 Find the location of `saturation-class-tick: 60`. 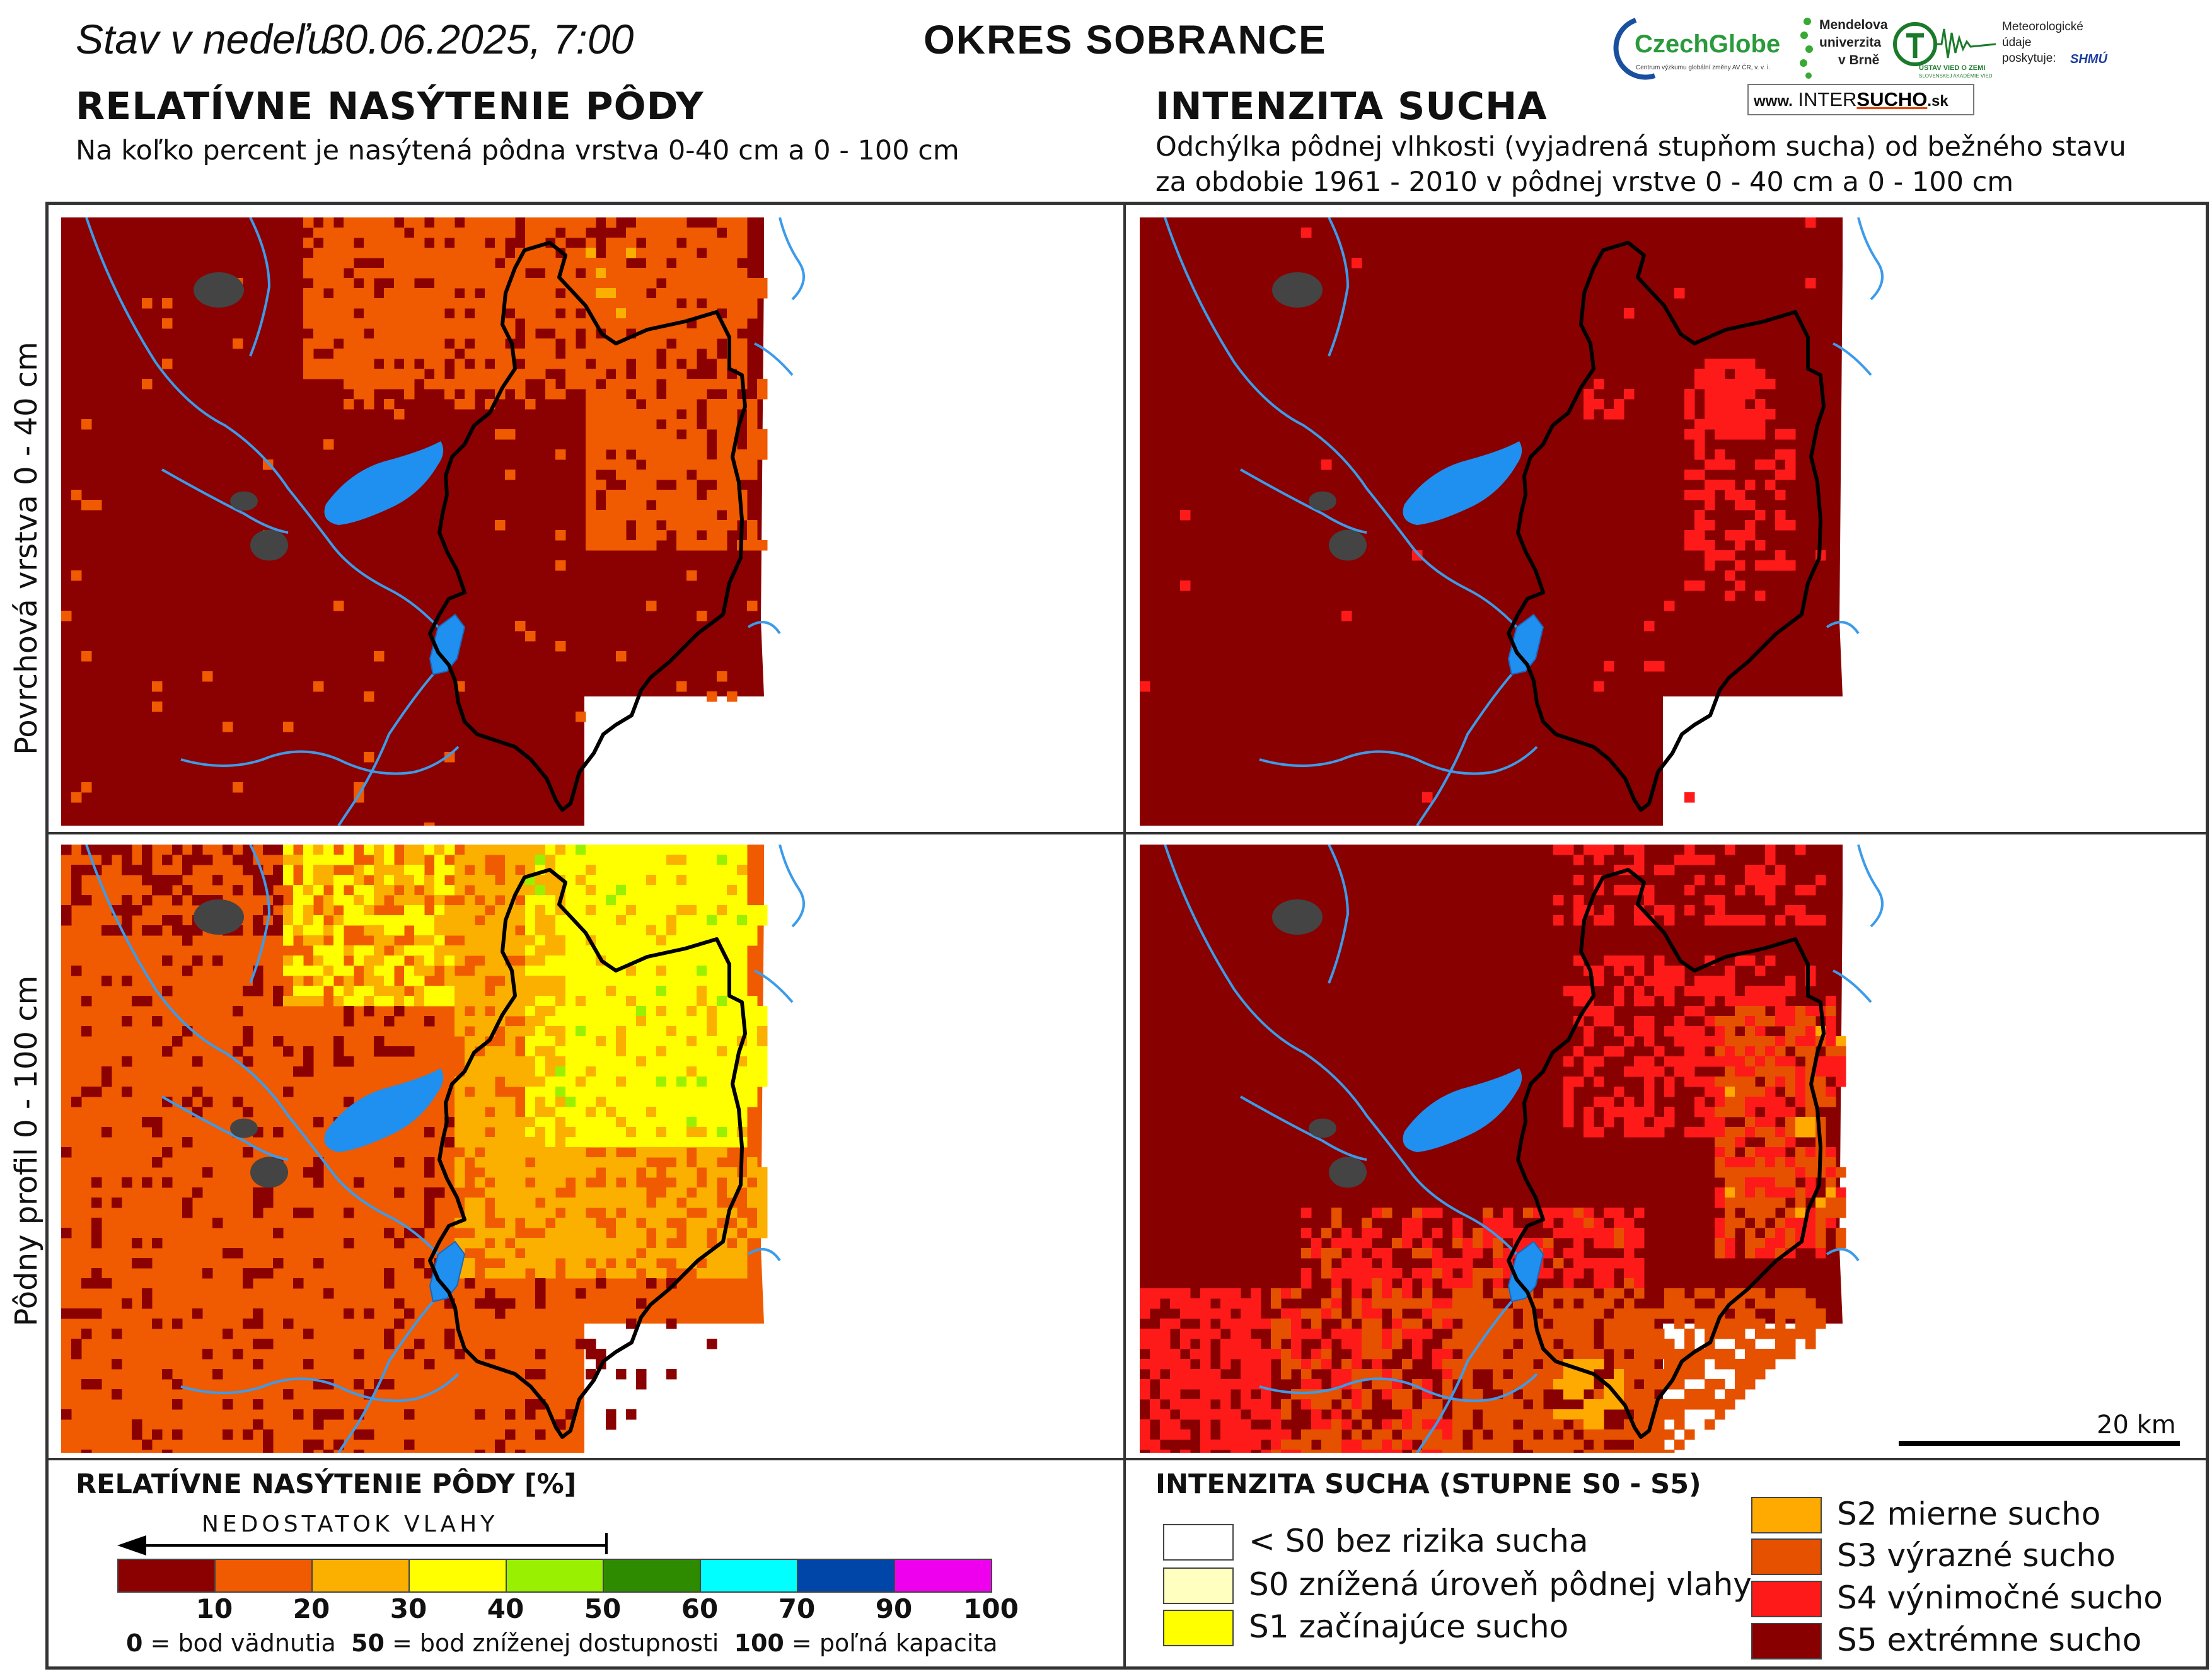

saturation-class-tick: 60 is located at coordinates (700, 1608).